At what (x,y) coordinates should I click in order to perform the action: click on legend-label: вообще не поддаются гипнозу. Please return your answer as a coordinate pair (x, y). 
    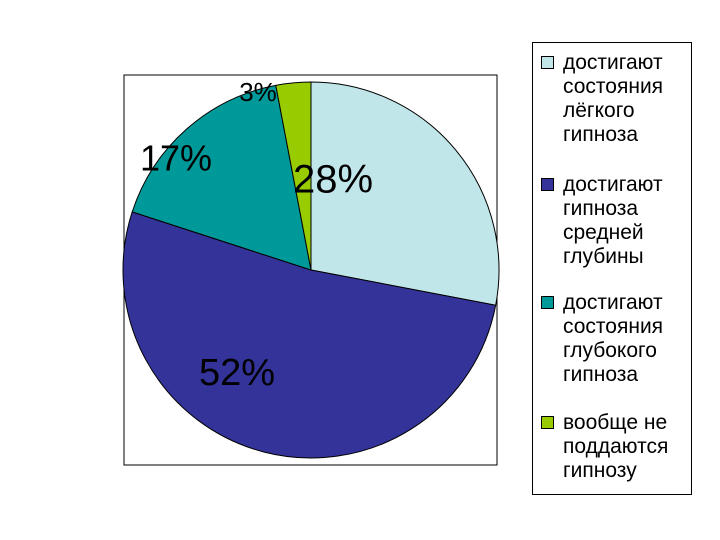
    Looking at the image, I should click on (616, 446).